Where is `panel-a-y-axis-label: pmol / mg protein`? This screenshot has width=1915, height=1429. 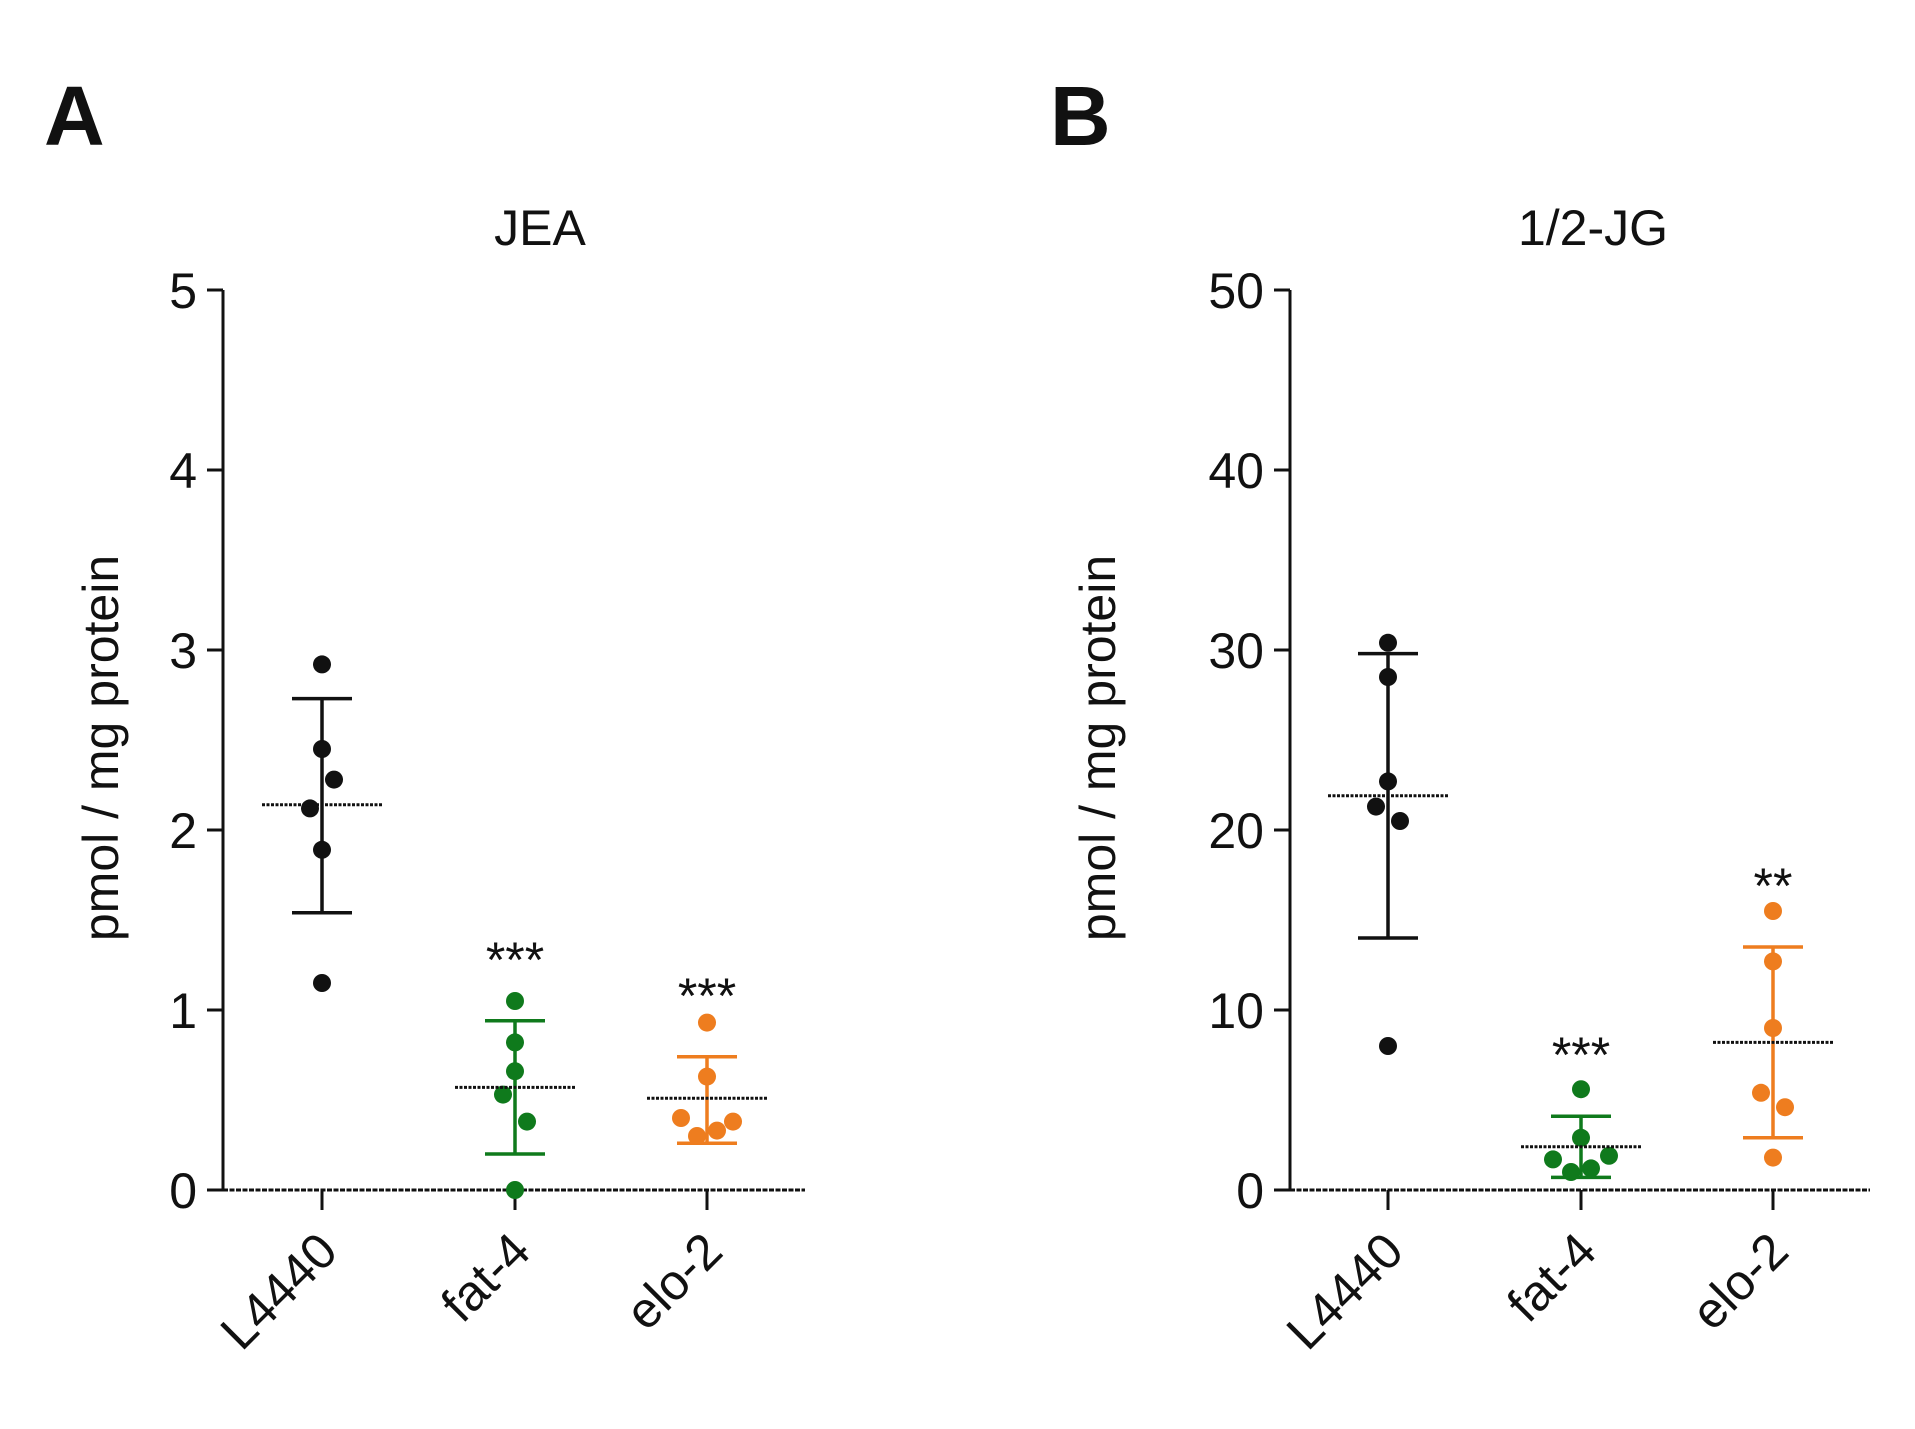 panel-a-y-axis-label: pmol / mg protein is located at coordinates (101, 748).